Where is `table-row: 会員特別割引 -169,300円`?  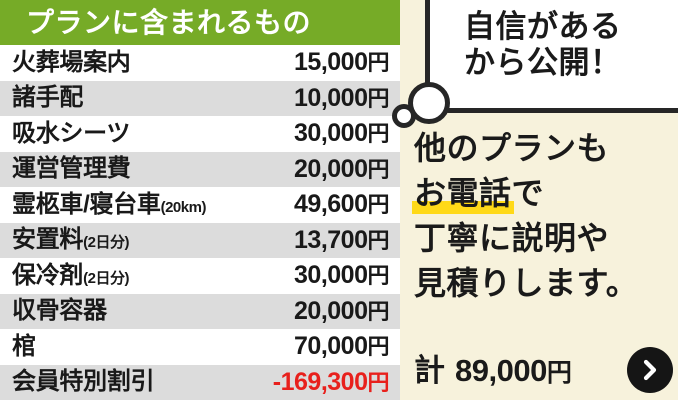 table-row: 会員特別割引 -169,300円 is located at coordinates (200, 382).